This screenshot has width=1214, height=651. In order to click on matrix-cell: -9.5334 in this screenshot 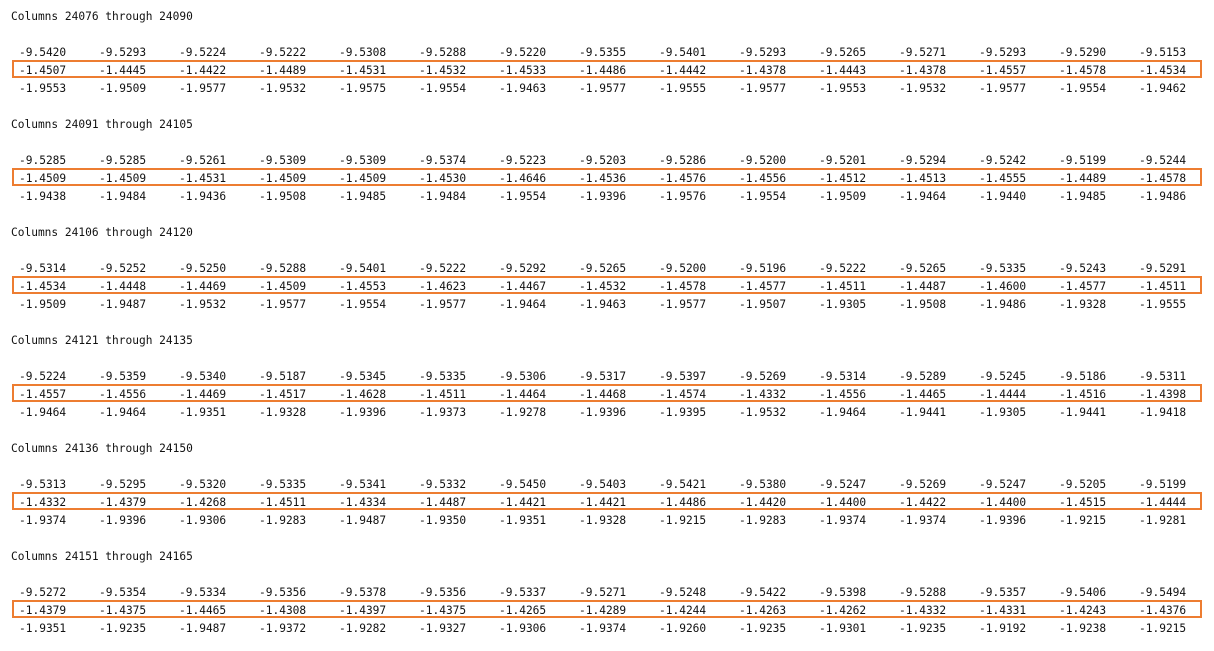, I will do `click(203, 592)`.